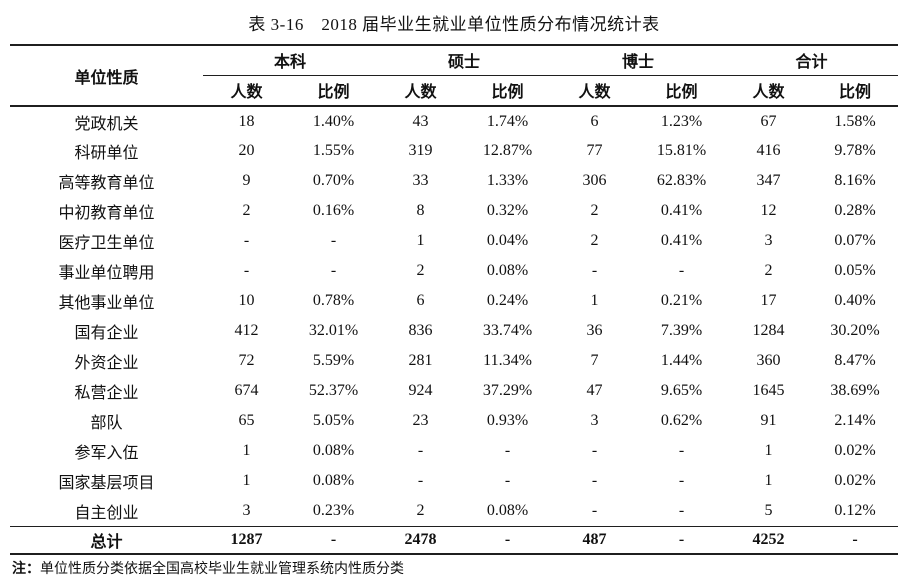  What do you see at coordinates (681, 390) in the screenshot?
I see `cell-doctor-ratio: 9.65%` at bounding box center [681, 390].